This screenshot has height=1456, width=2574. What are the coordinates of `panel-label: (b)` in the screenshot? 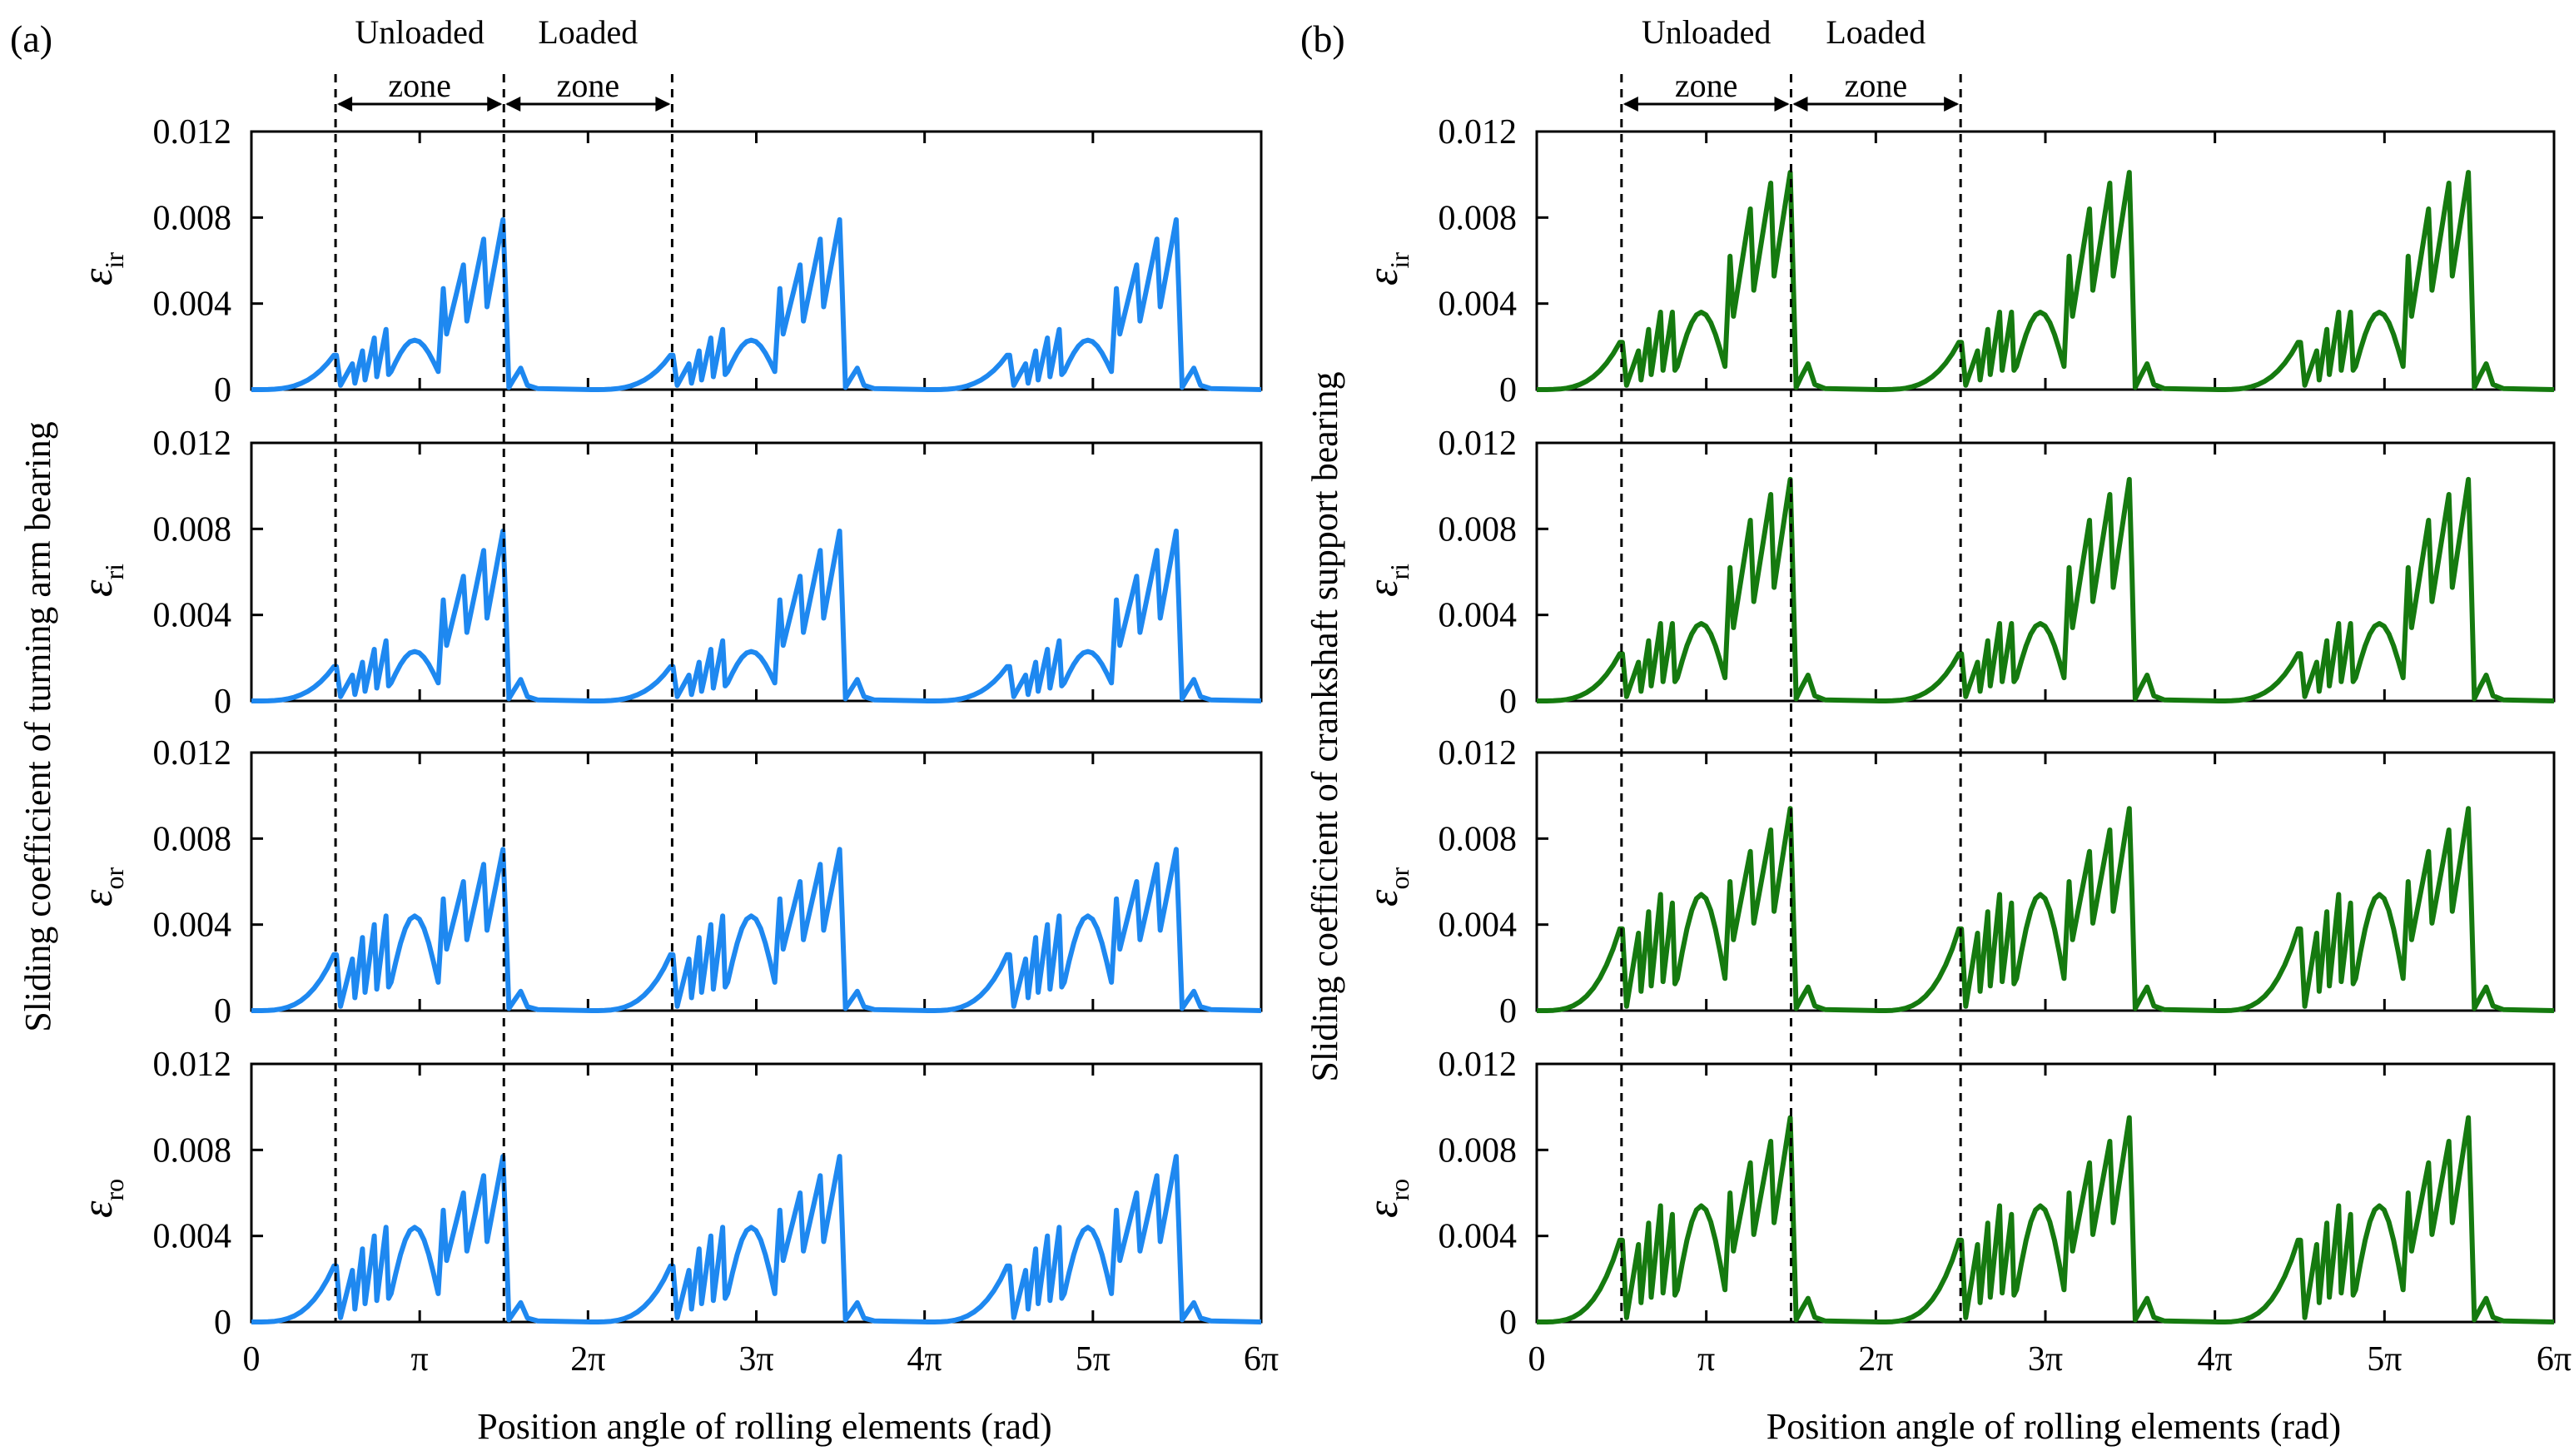 It's located at (1322, 38).